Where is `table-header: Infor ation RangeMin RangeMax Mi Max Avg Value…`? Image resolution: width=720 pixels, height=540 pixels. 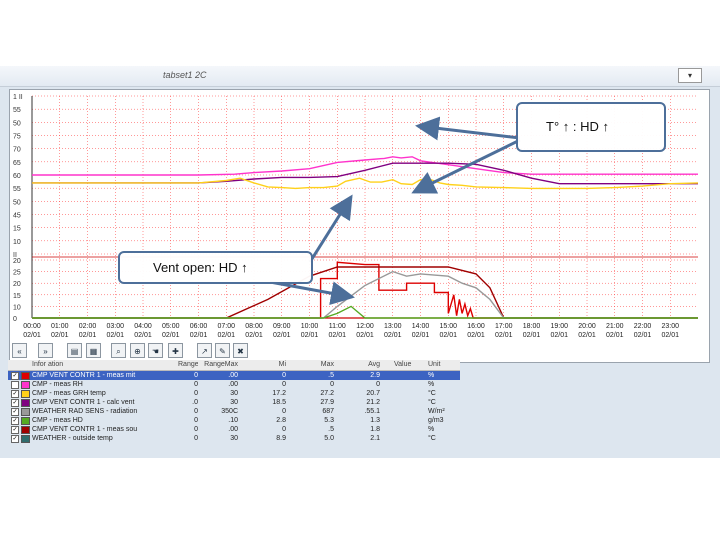 table-header: Infor ation RangeMin RangeMax Mi Max Avg Value… is located at coordinates (234, 365).